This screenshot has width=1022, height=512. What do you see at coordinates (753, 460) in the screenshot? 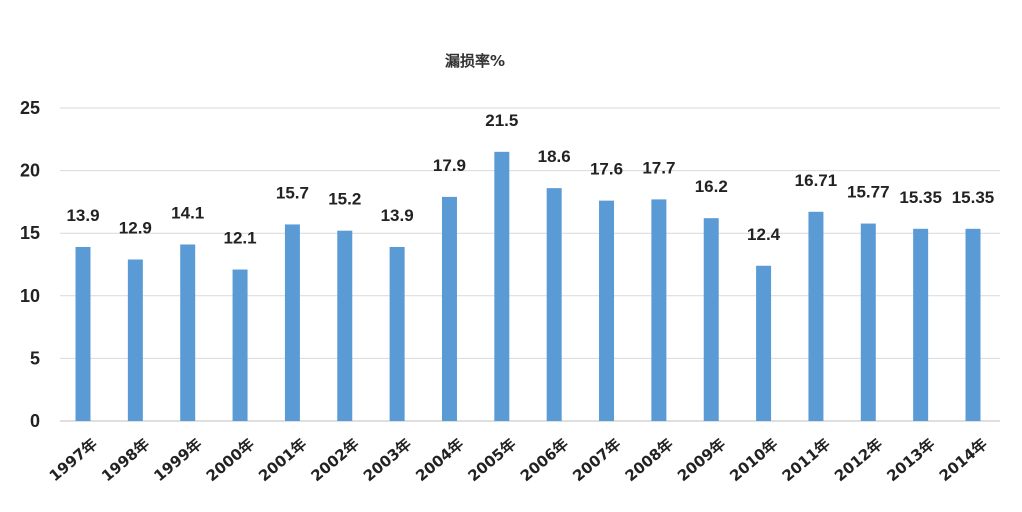
I see `x-tick-label: 2010年` at bounding box center [753, 460].